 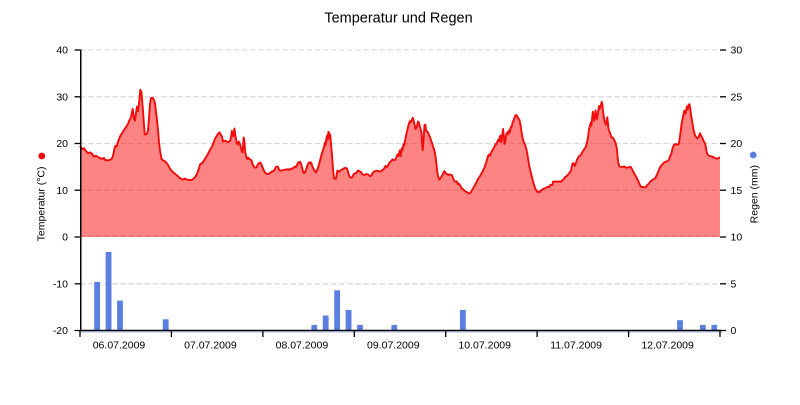 What do you see at coordinates (737, 98) in the screenshot?
I see `svg-text: 25` at bounding box center [737, 98].